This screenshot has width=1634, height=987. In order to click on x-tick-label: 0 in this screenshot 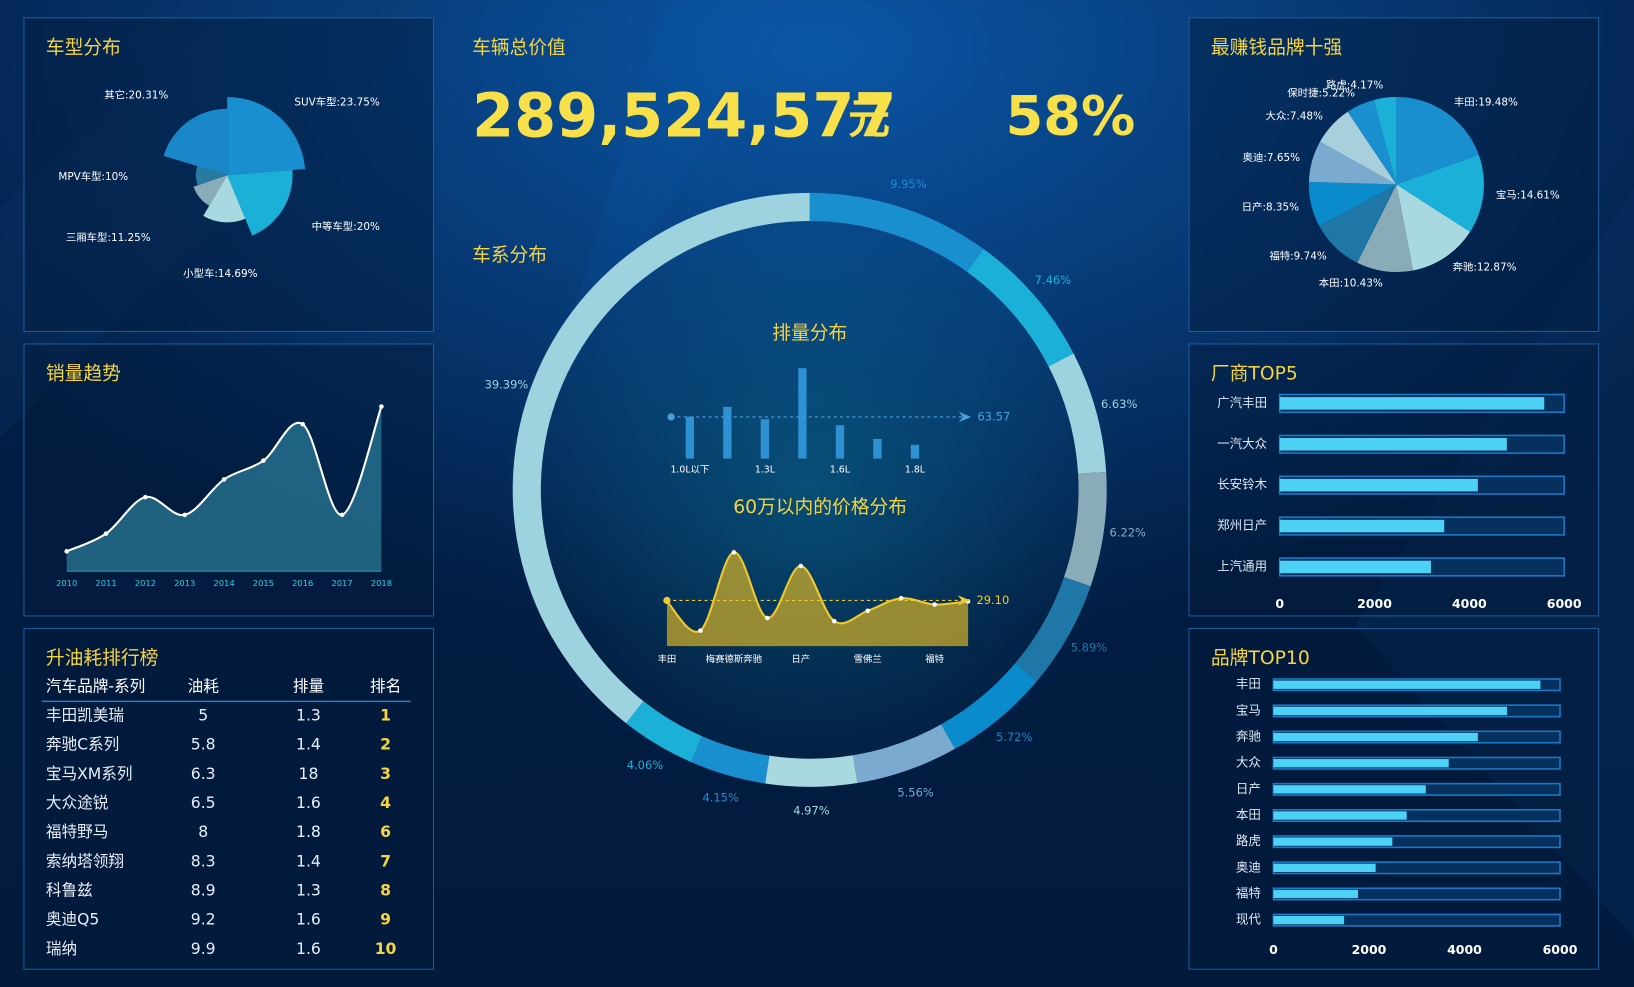, I will do `click(1279, 603)`.